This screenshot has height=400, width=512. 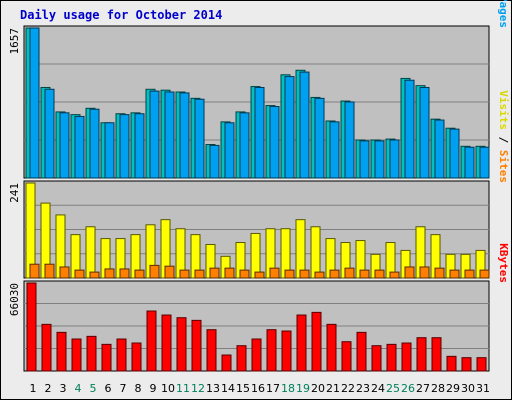 What do you see at coordinates (228, 388) in the screenshot?
I see `day-label-14: 14` at bounding box center [228, 388].